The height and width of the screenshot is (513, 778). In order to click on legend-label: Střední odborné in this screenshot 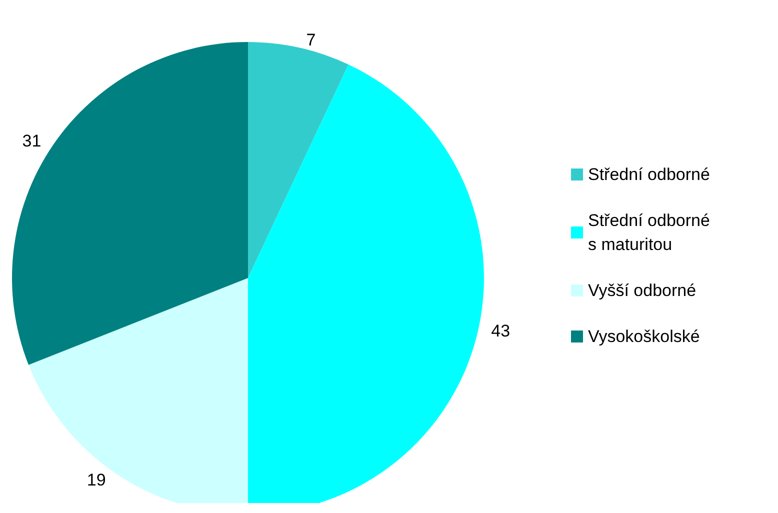, I will do `click(649, 174)`.